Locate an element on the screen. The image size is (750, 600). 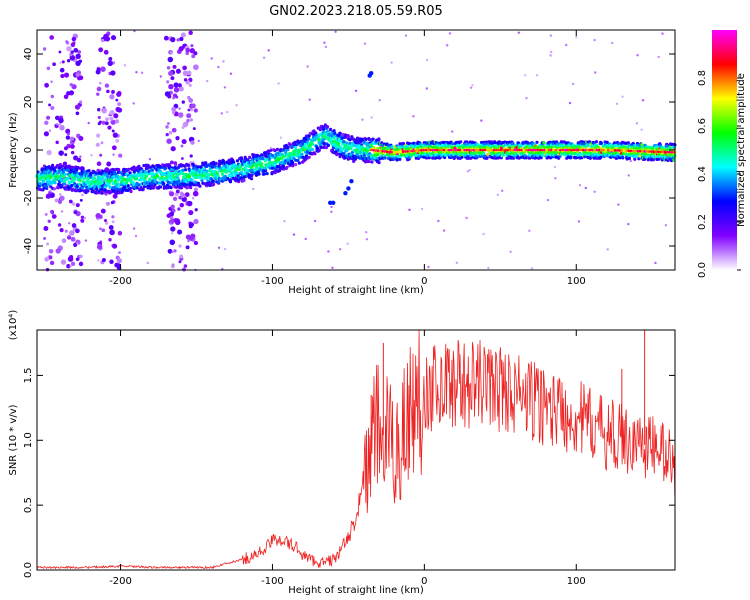
x-tick-label: -200 is located at coordinates (120, 281).